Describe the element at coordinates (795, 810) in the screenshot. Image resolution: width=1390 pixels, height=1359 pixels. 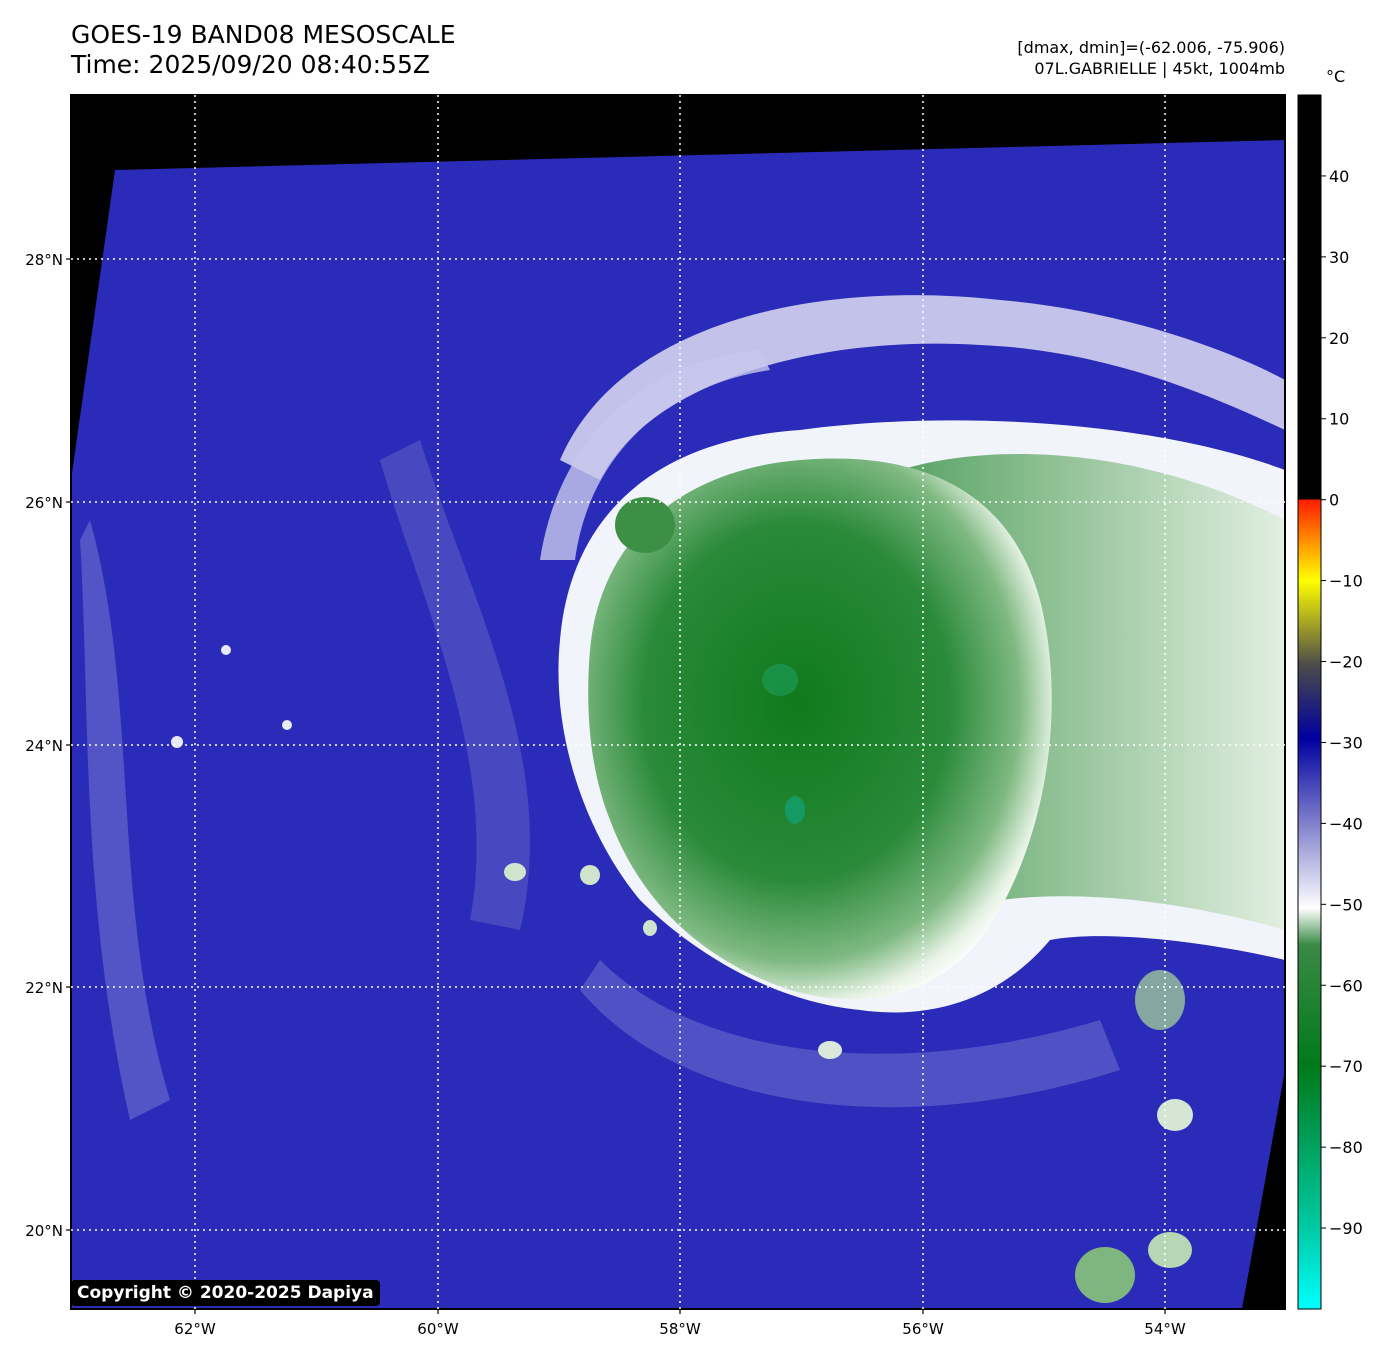
I see `coldest-tops-cell-south` at that location.